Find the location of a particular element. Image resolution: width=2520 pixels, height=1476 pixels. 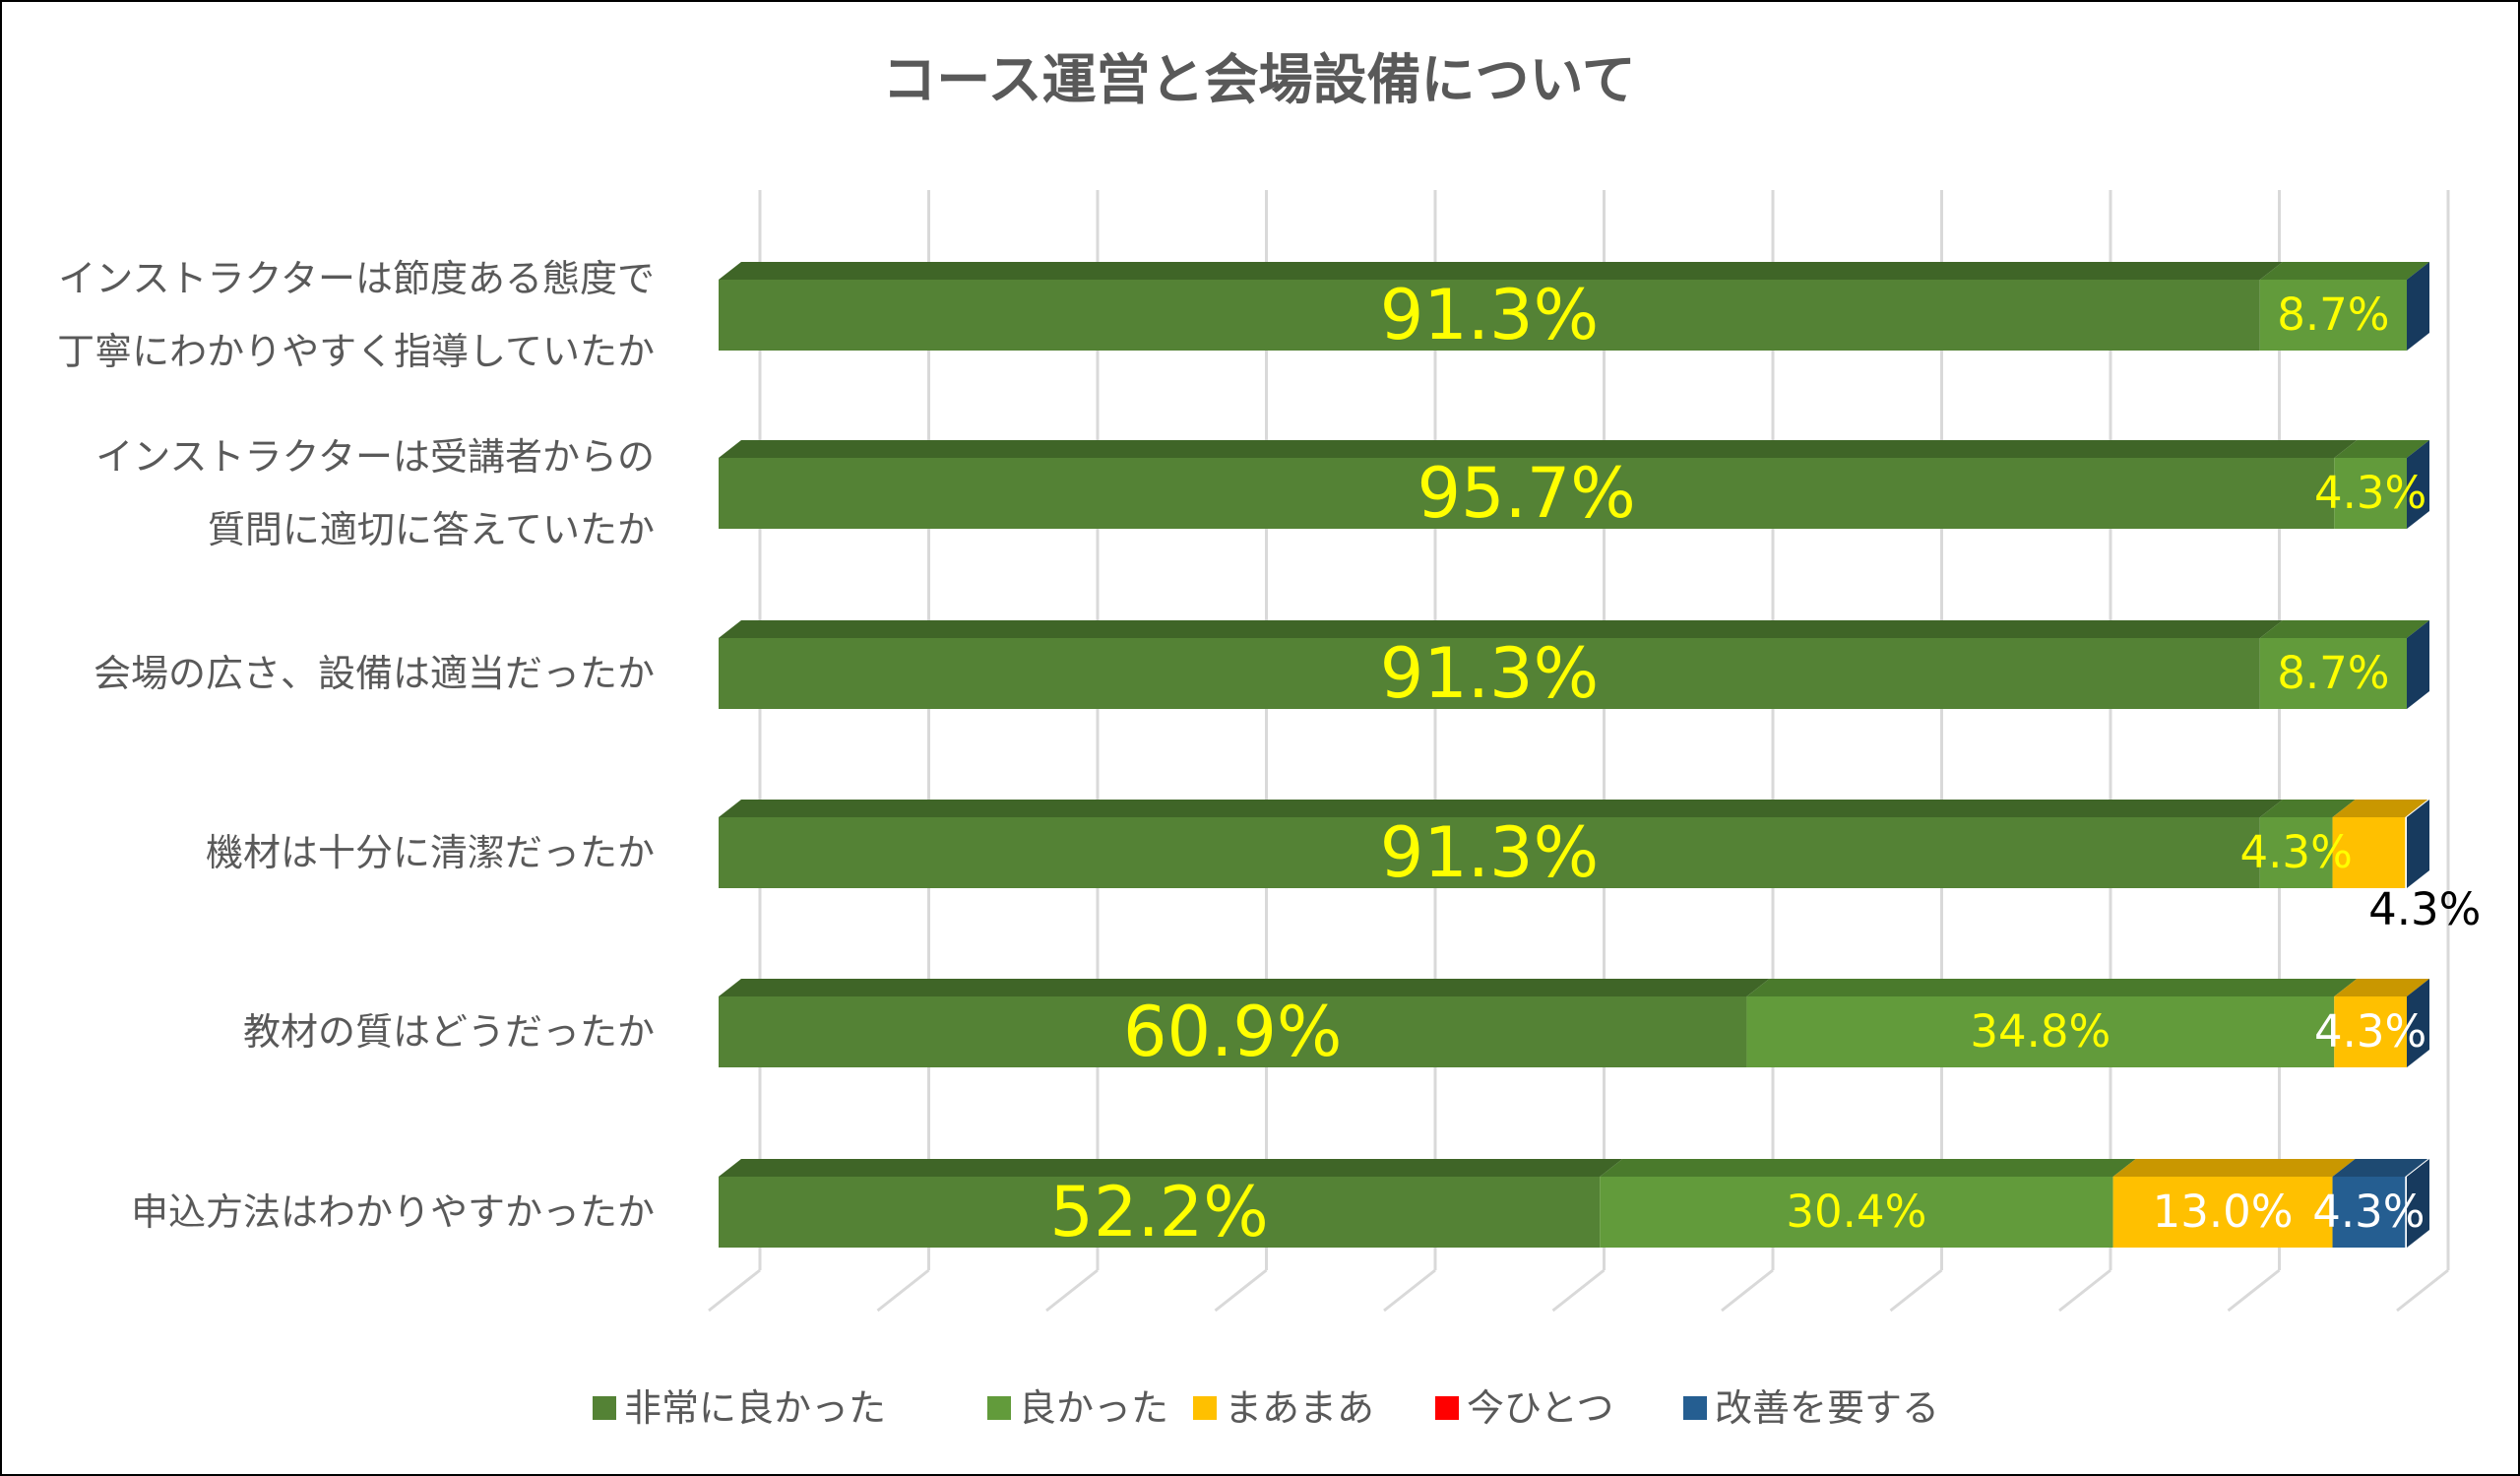

data-label: 52.2% is located at coordinates (1158, 1212).